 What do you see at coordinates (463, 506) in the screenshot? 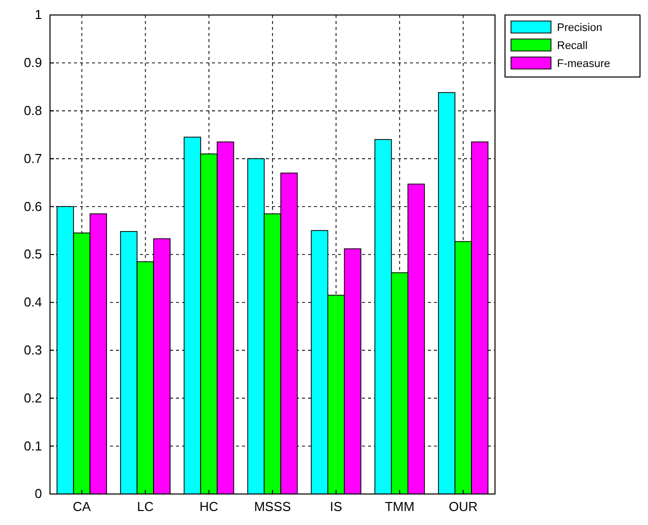
I see `x-tick-label: OUR` at bounding box center [463, 506].